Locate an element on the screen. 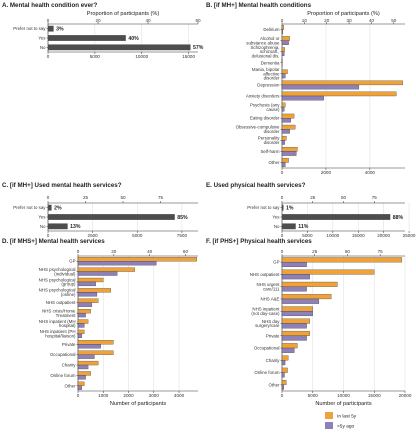 This screenshot has height=440, width=416. category-label-line: surgery/care is located at coordinates (267, 325).